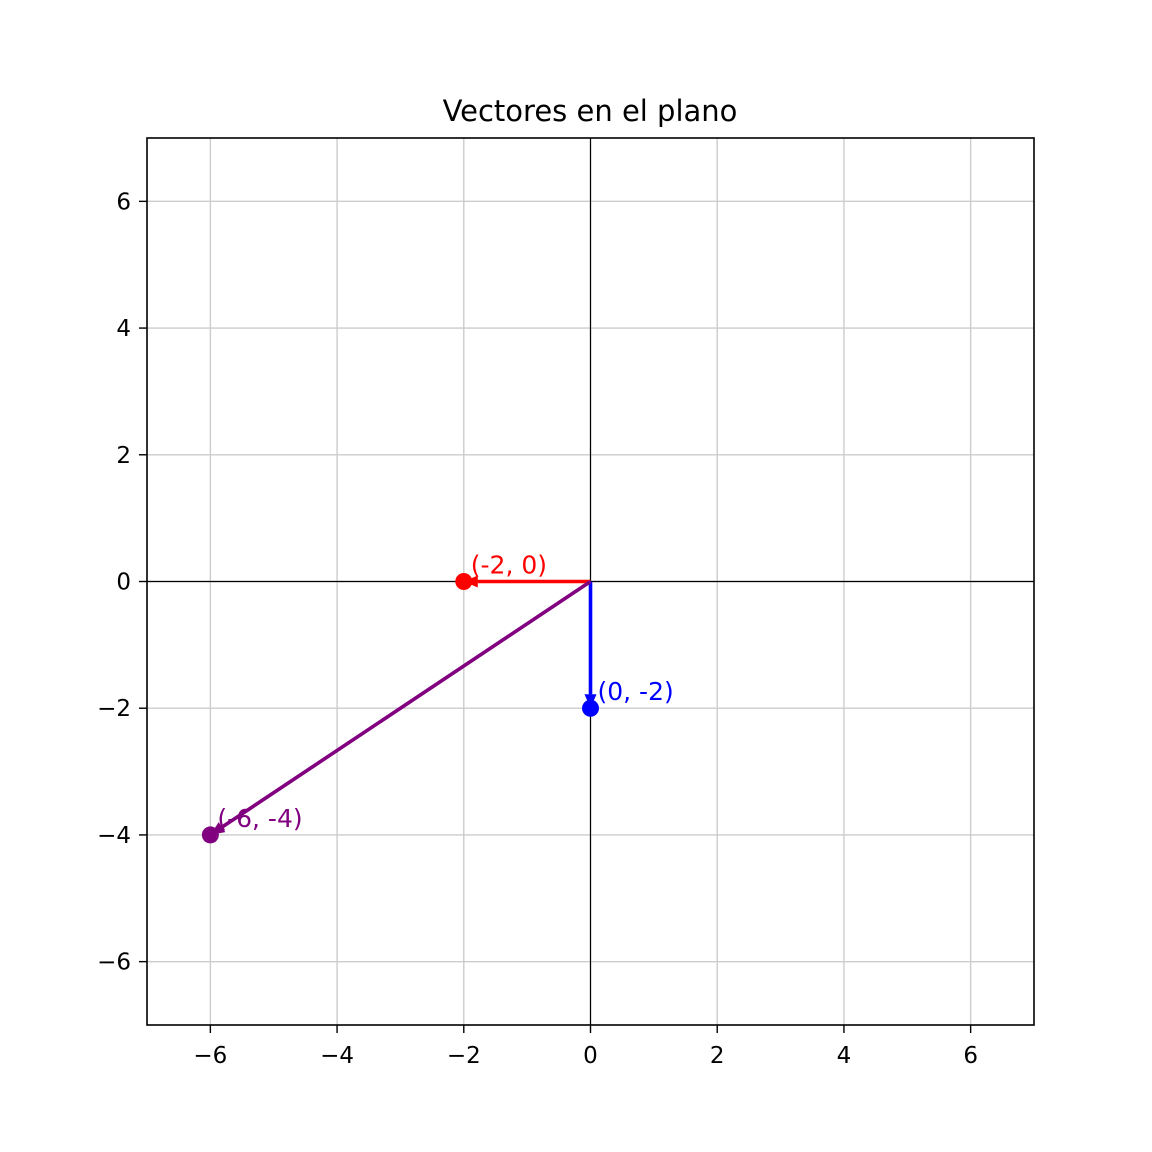  I want to click on y-tick-label: 0, so click(123, 583).